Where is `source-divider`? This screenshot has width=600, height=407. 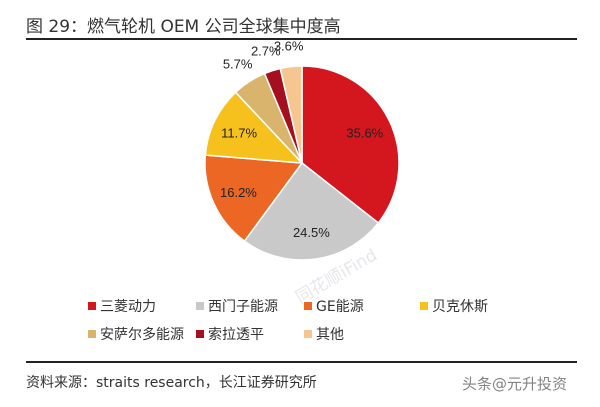
source-divider is located at coordinates (301, 362).